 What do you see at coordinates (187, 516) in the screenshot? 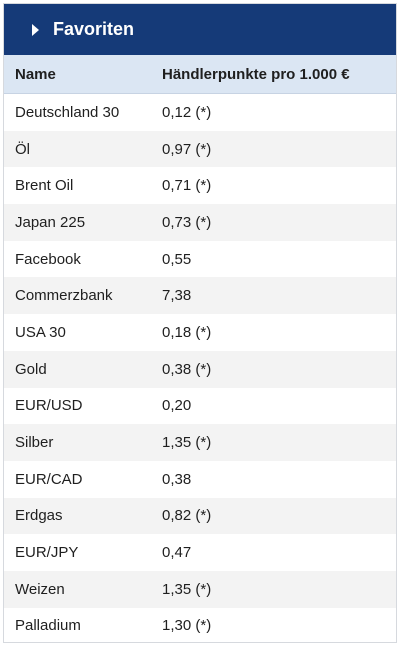
I see `row-value: 0,82 (*)` at bounding box center [187, 516].